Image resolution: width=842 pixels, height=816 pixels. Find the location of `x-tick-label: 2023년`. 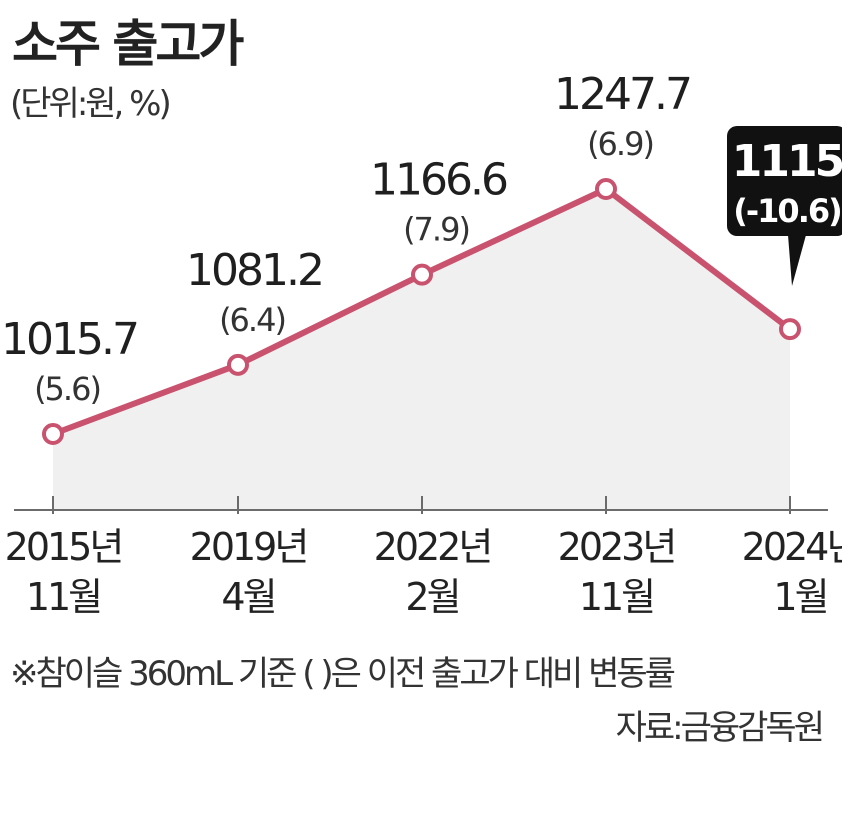

x-tick-label: 2023년 is located at coordinates (616, 547).